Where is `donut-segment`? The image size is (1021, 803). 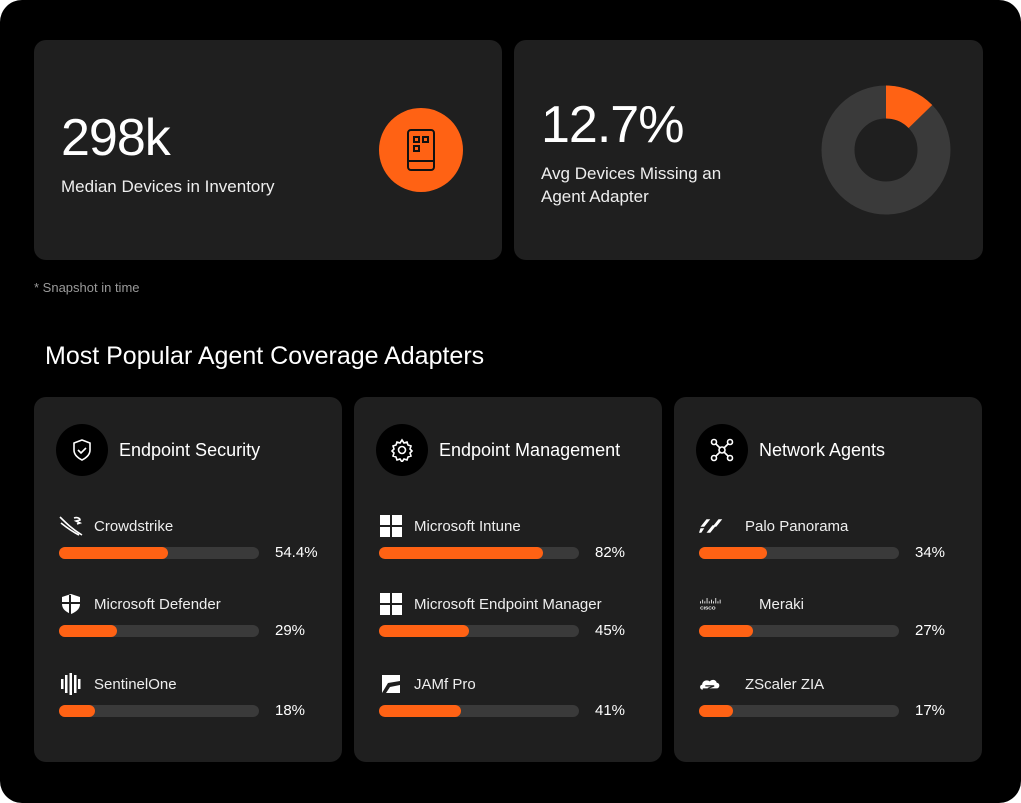 donut-segment is located at coordinates (886, 150).